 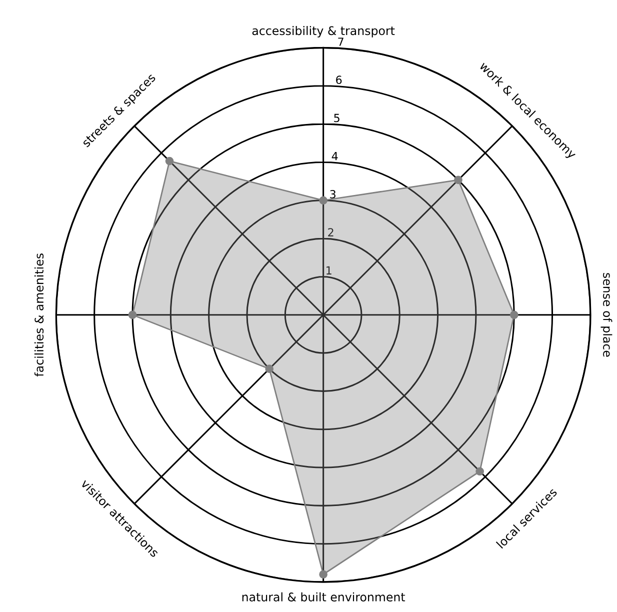 What do you see at coordinates (341, 42) in the screenshot?
I see `y-tick-label: 7` at bounding box center [341, 42].